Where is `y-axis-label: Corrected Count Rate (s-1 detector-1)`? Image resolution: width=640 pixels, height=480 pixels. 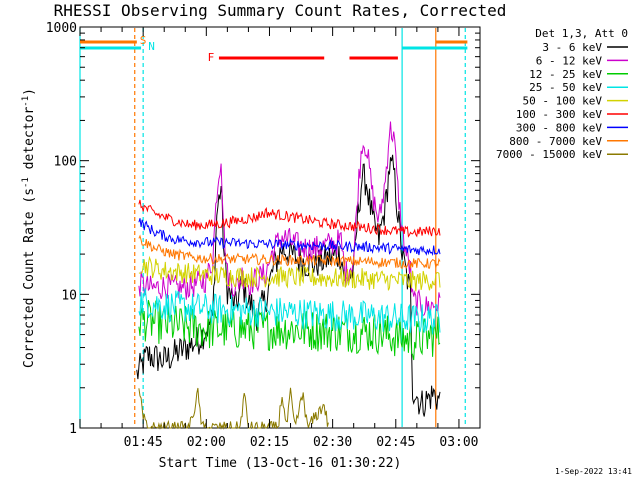 y-axis-label: Corrected Count Rate (s-1 detector-1) is located at coordinates (29, 228).